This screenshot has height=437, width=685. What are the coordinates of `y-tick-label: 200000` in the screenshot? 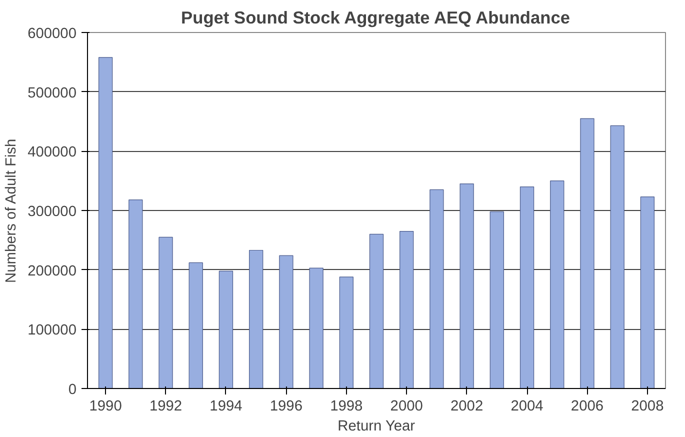 It's located at (52, 271).